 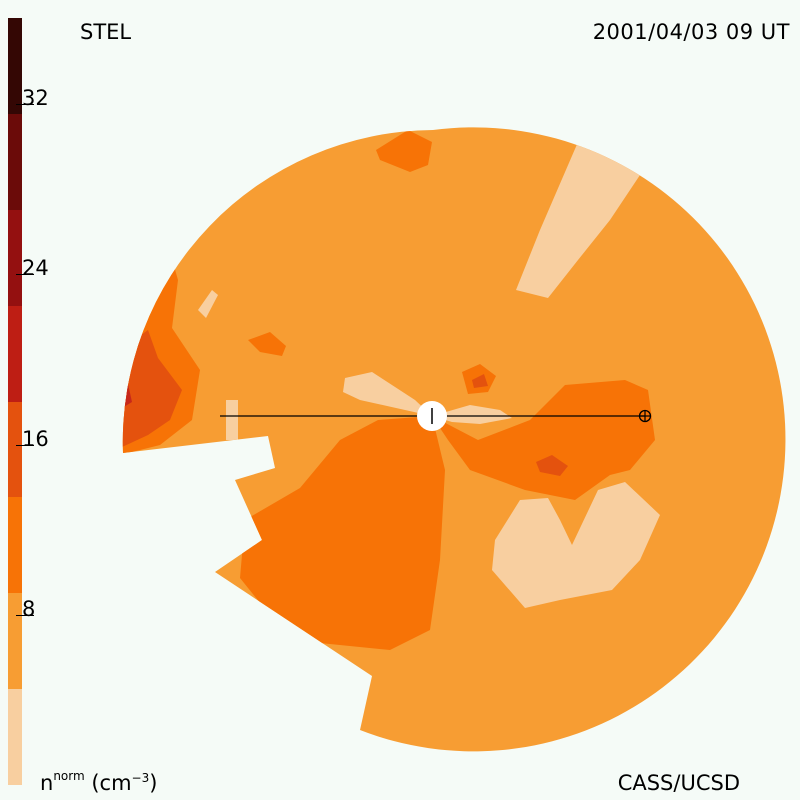 What do you see at coordinates (28, 401) in the screenshot?
I see `colorbar: 32 24 16 8` at bounding box center [28, 401].